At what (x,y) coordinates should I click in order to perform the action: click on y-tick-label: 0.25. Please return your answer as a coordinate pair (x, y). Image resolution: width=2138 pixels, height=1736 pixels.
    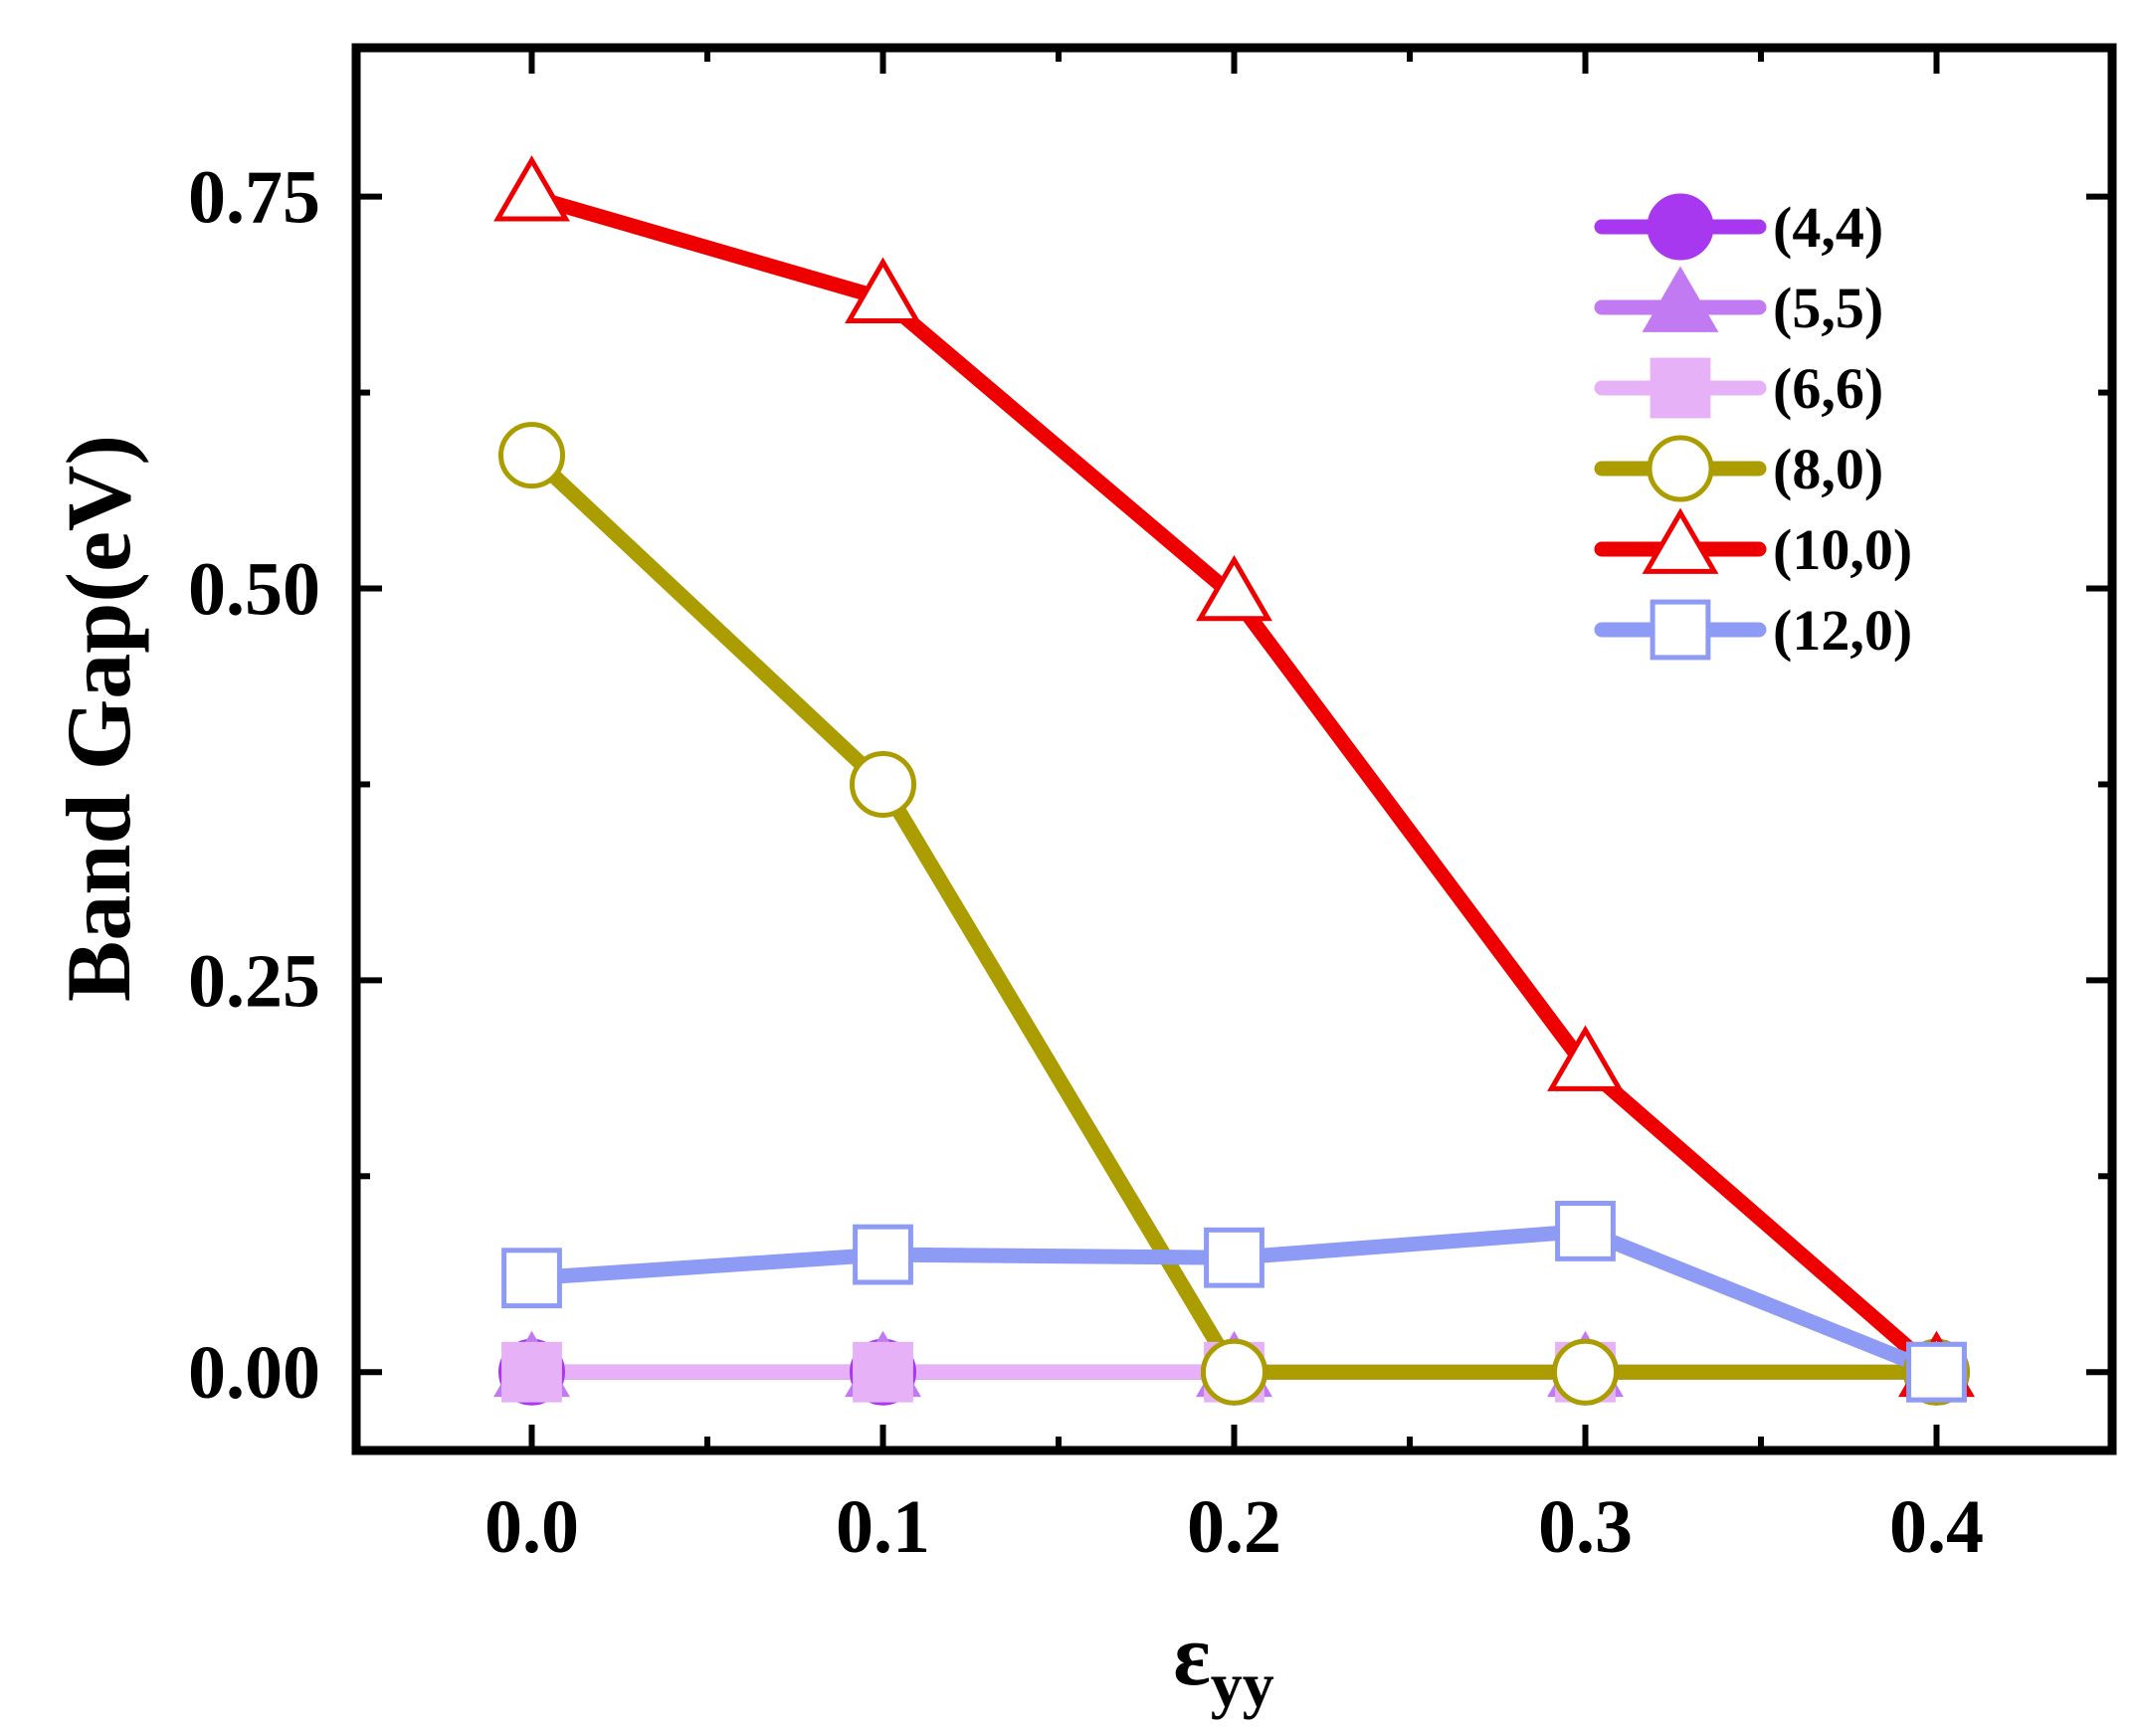
    Looking at the image, I should click on (254, 981).